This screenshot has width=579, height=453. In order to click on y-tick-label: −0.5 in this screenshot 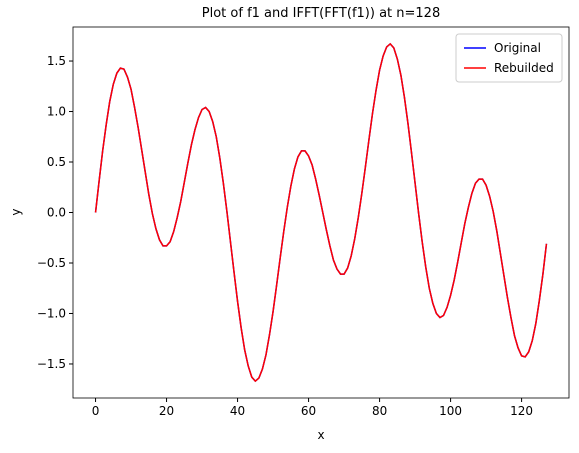, I will do `click(51, 263)`.